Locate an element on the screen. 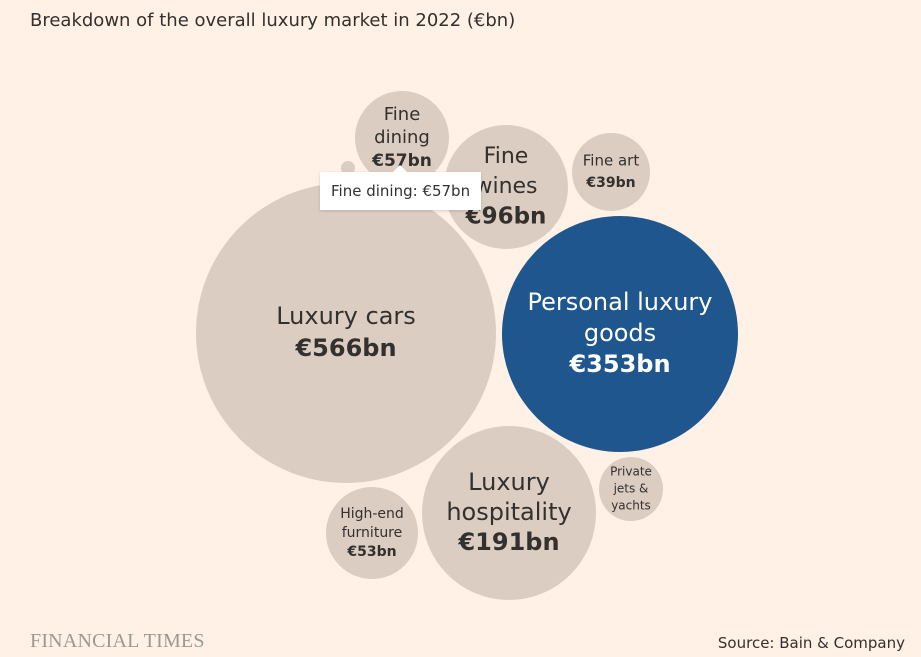 The image size is (921, 657). bubble-circle-fine-wines is located at coordinates (506, 187).